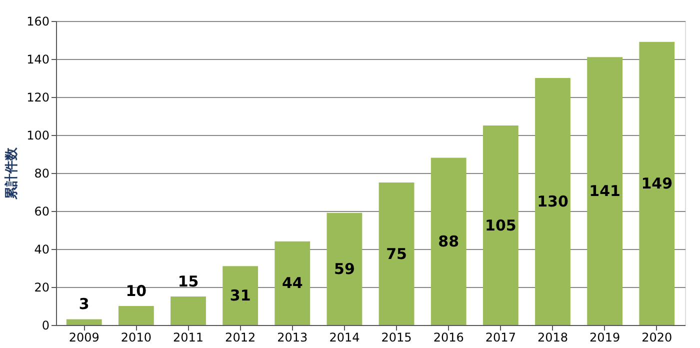 The image size is (700, 348). I want to click on x-tick-label: 2010, so click(136, 337).